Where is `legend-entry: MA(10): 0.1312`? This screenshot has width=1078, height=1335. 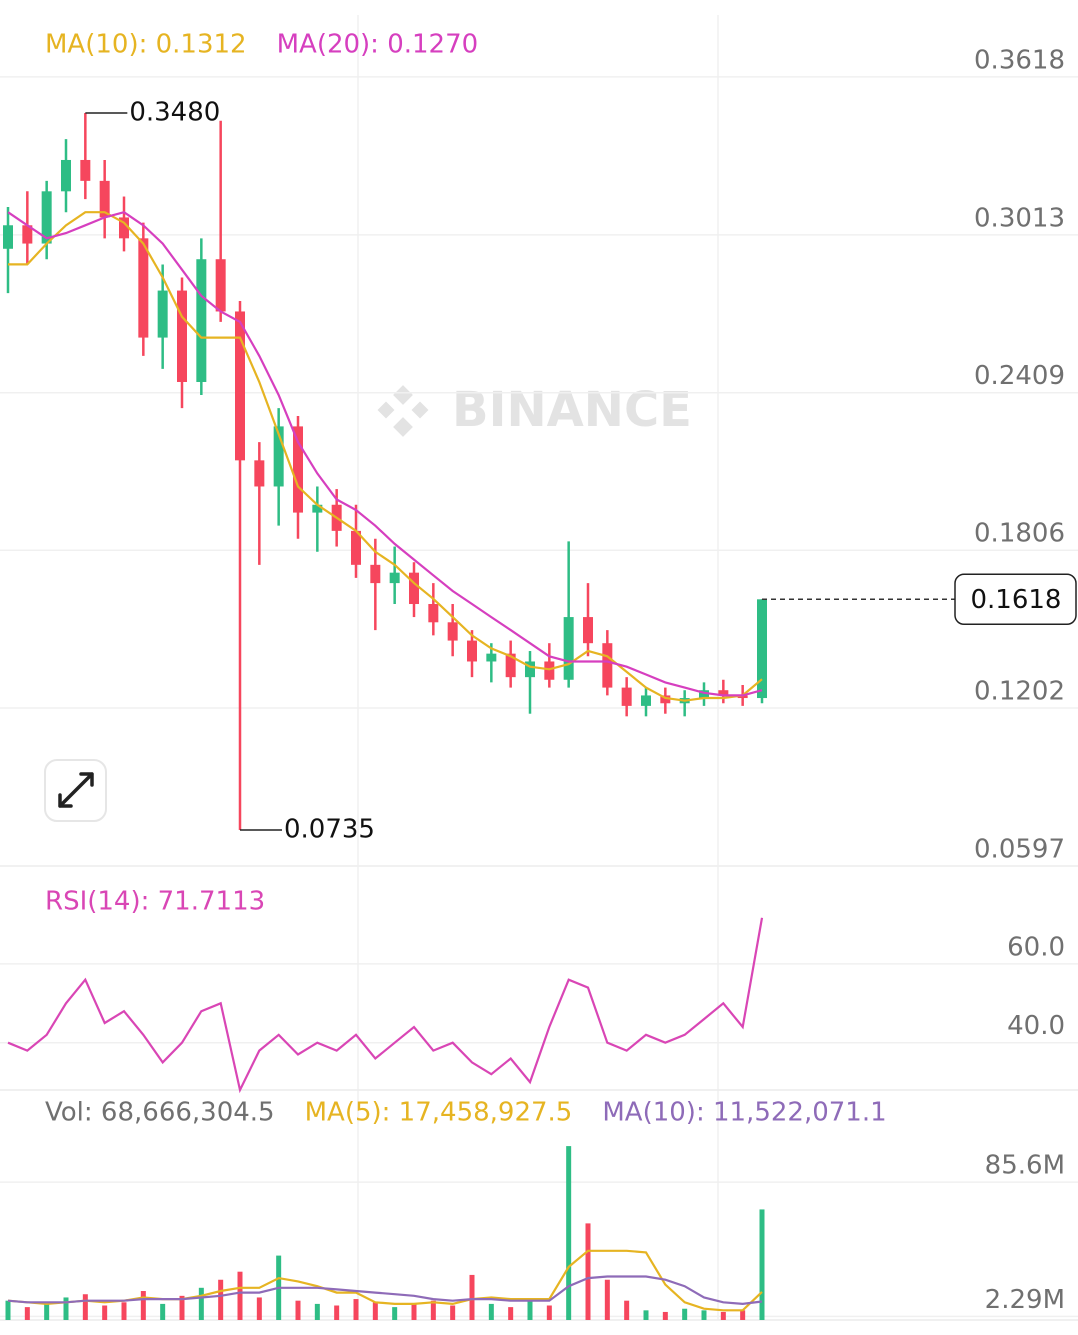 legend-entry: MA(10): 0.1312 is located at coordinates (146, 45).